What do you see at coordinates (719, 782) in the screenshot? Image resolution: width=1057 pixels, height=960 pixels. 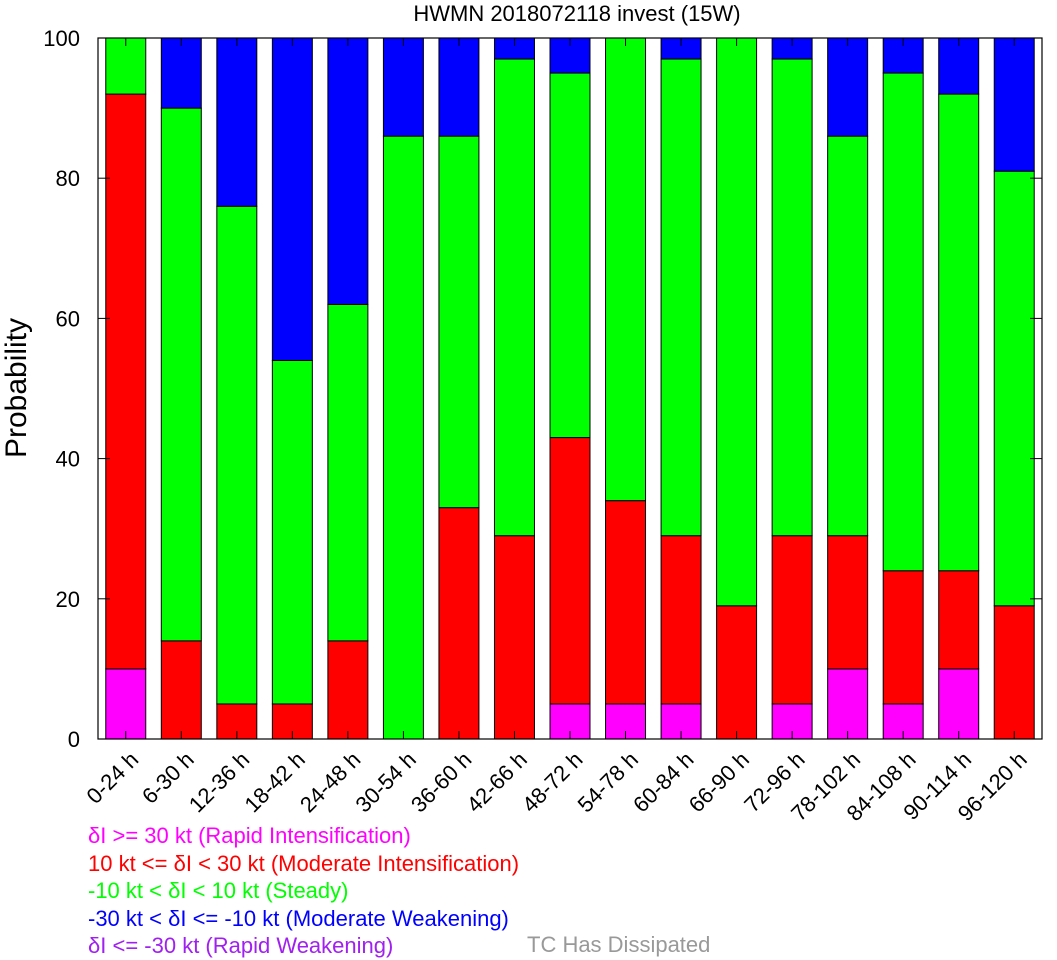 I see `x-tick-label: 66-90 h` at bounding box center [719, 782].